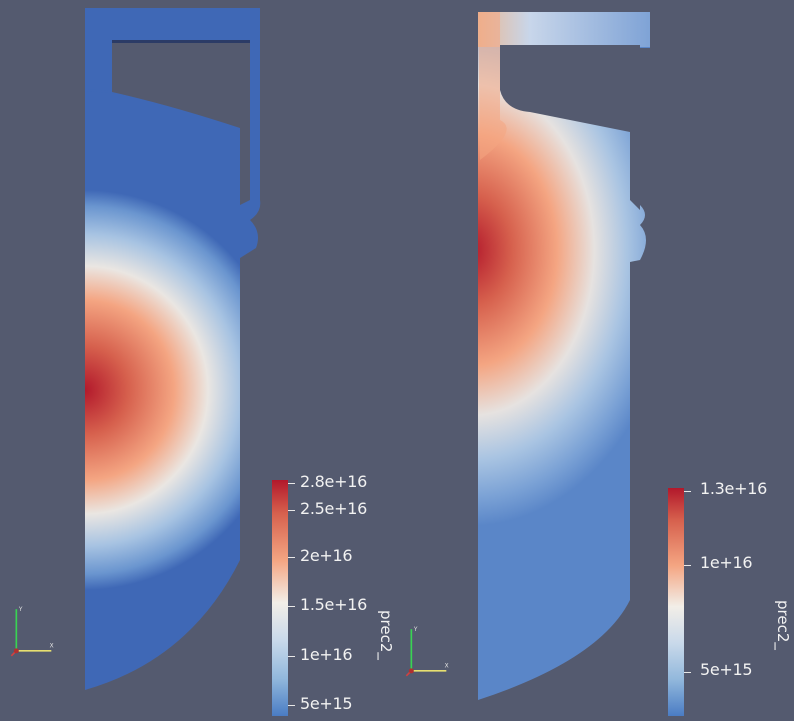 The height and width of the screenshot is (721, 794). Describe the element at coordinates (733, 488) in the screenshot. I see `colorbar-tick-label: 1.3e+16` at that location.